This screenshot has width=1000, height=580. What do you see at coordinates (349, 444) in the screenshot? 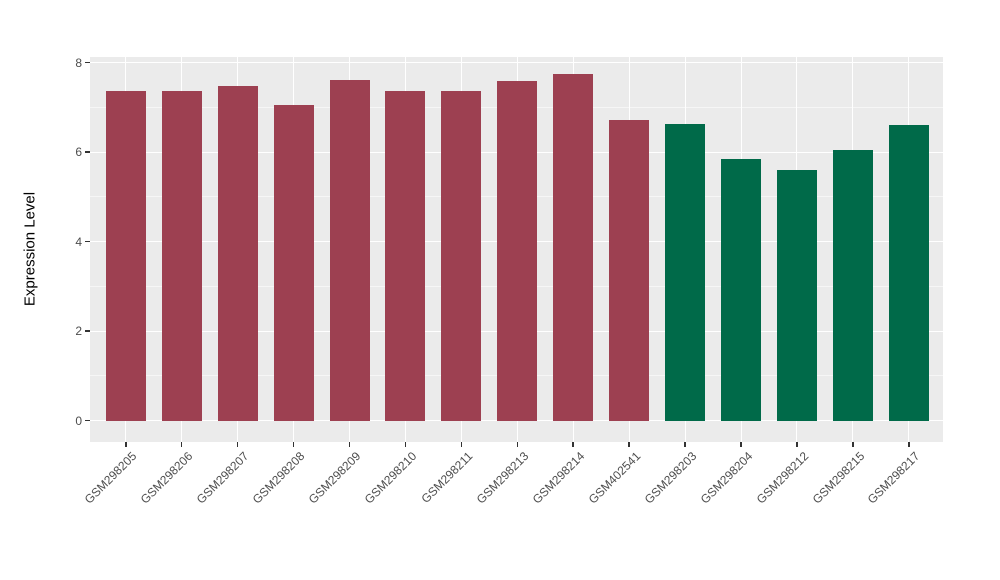
I see `x-tick-mark-GSM298209` at bounding box center [349, 444].